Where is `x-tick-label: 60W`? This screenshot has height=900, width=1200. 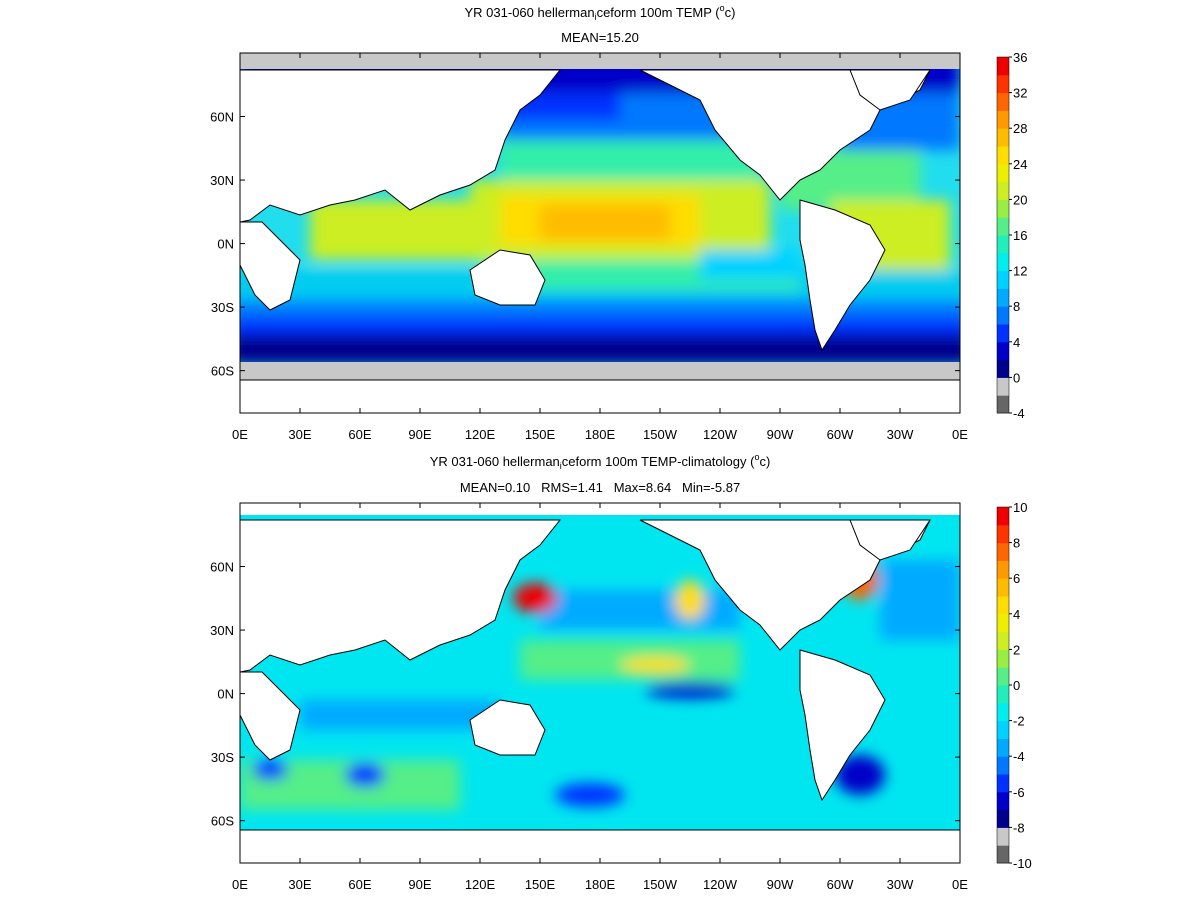 x-tick-label: 60W is located at coordinates (840, 884).